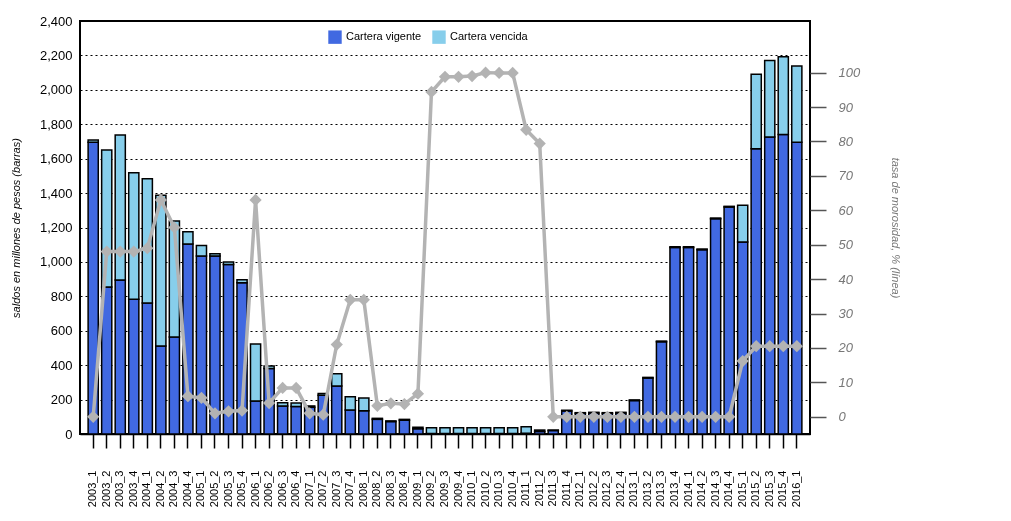  What do you see at coordinates (173, 489) in the screenshot?
I see `x-tick-label: 2004_3` at bounding box center [173, 489].